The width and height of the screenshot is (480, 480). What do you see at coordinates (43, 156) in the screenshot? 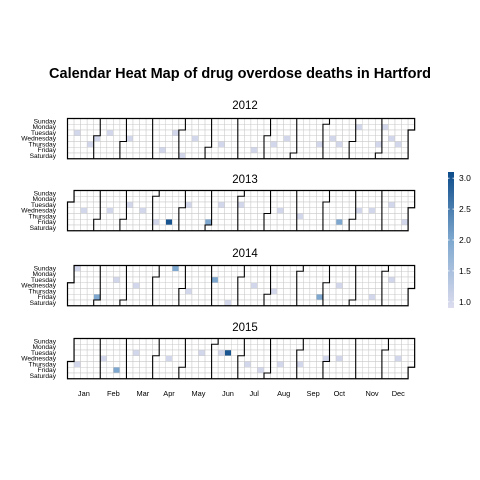
I see `weekday-label: Saturday` at bounding box center [43, 156].